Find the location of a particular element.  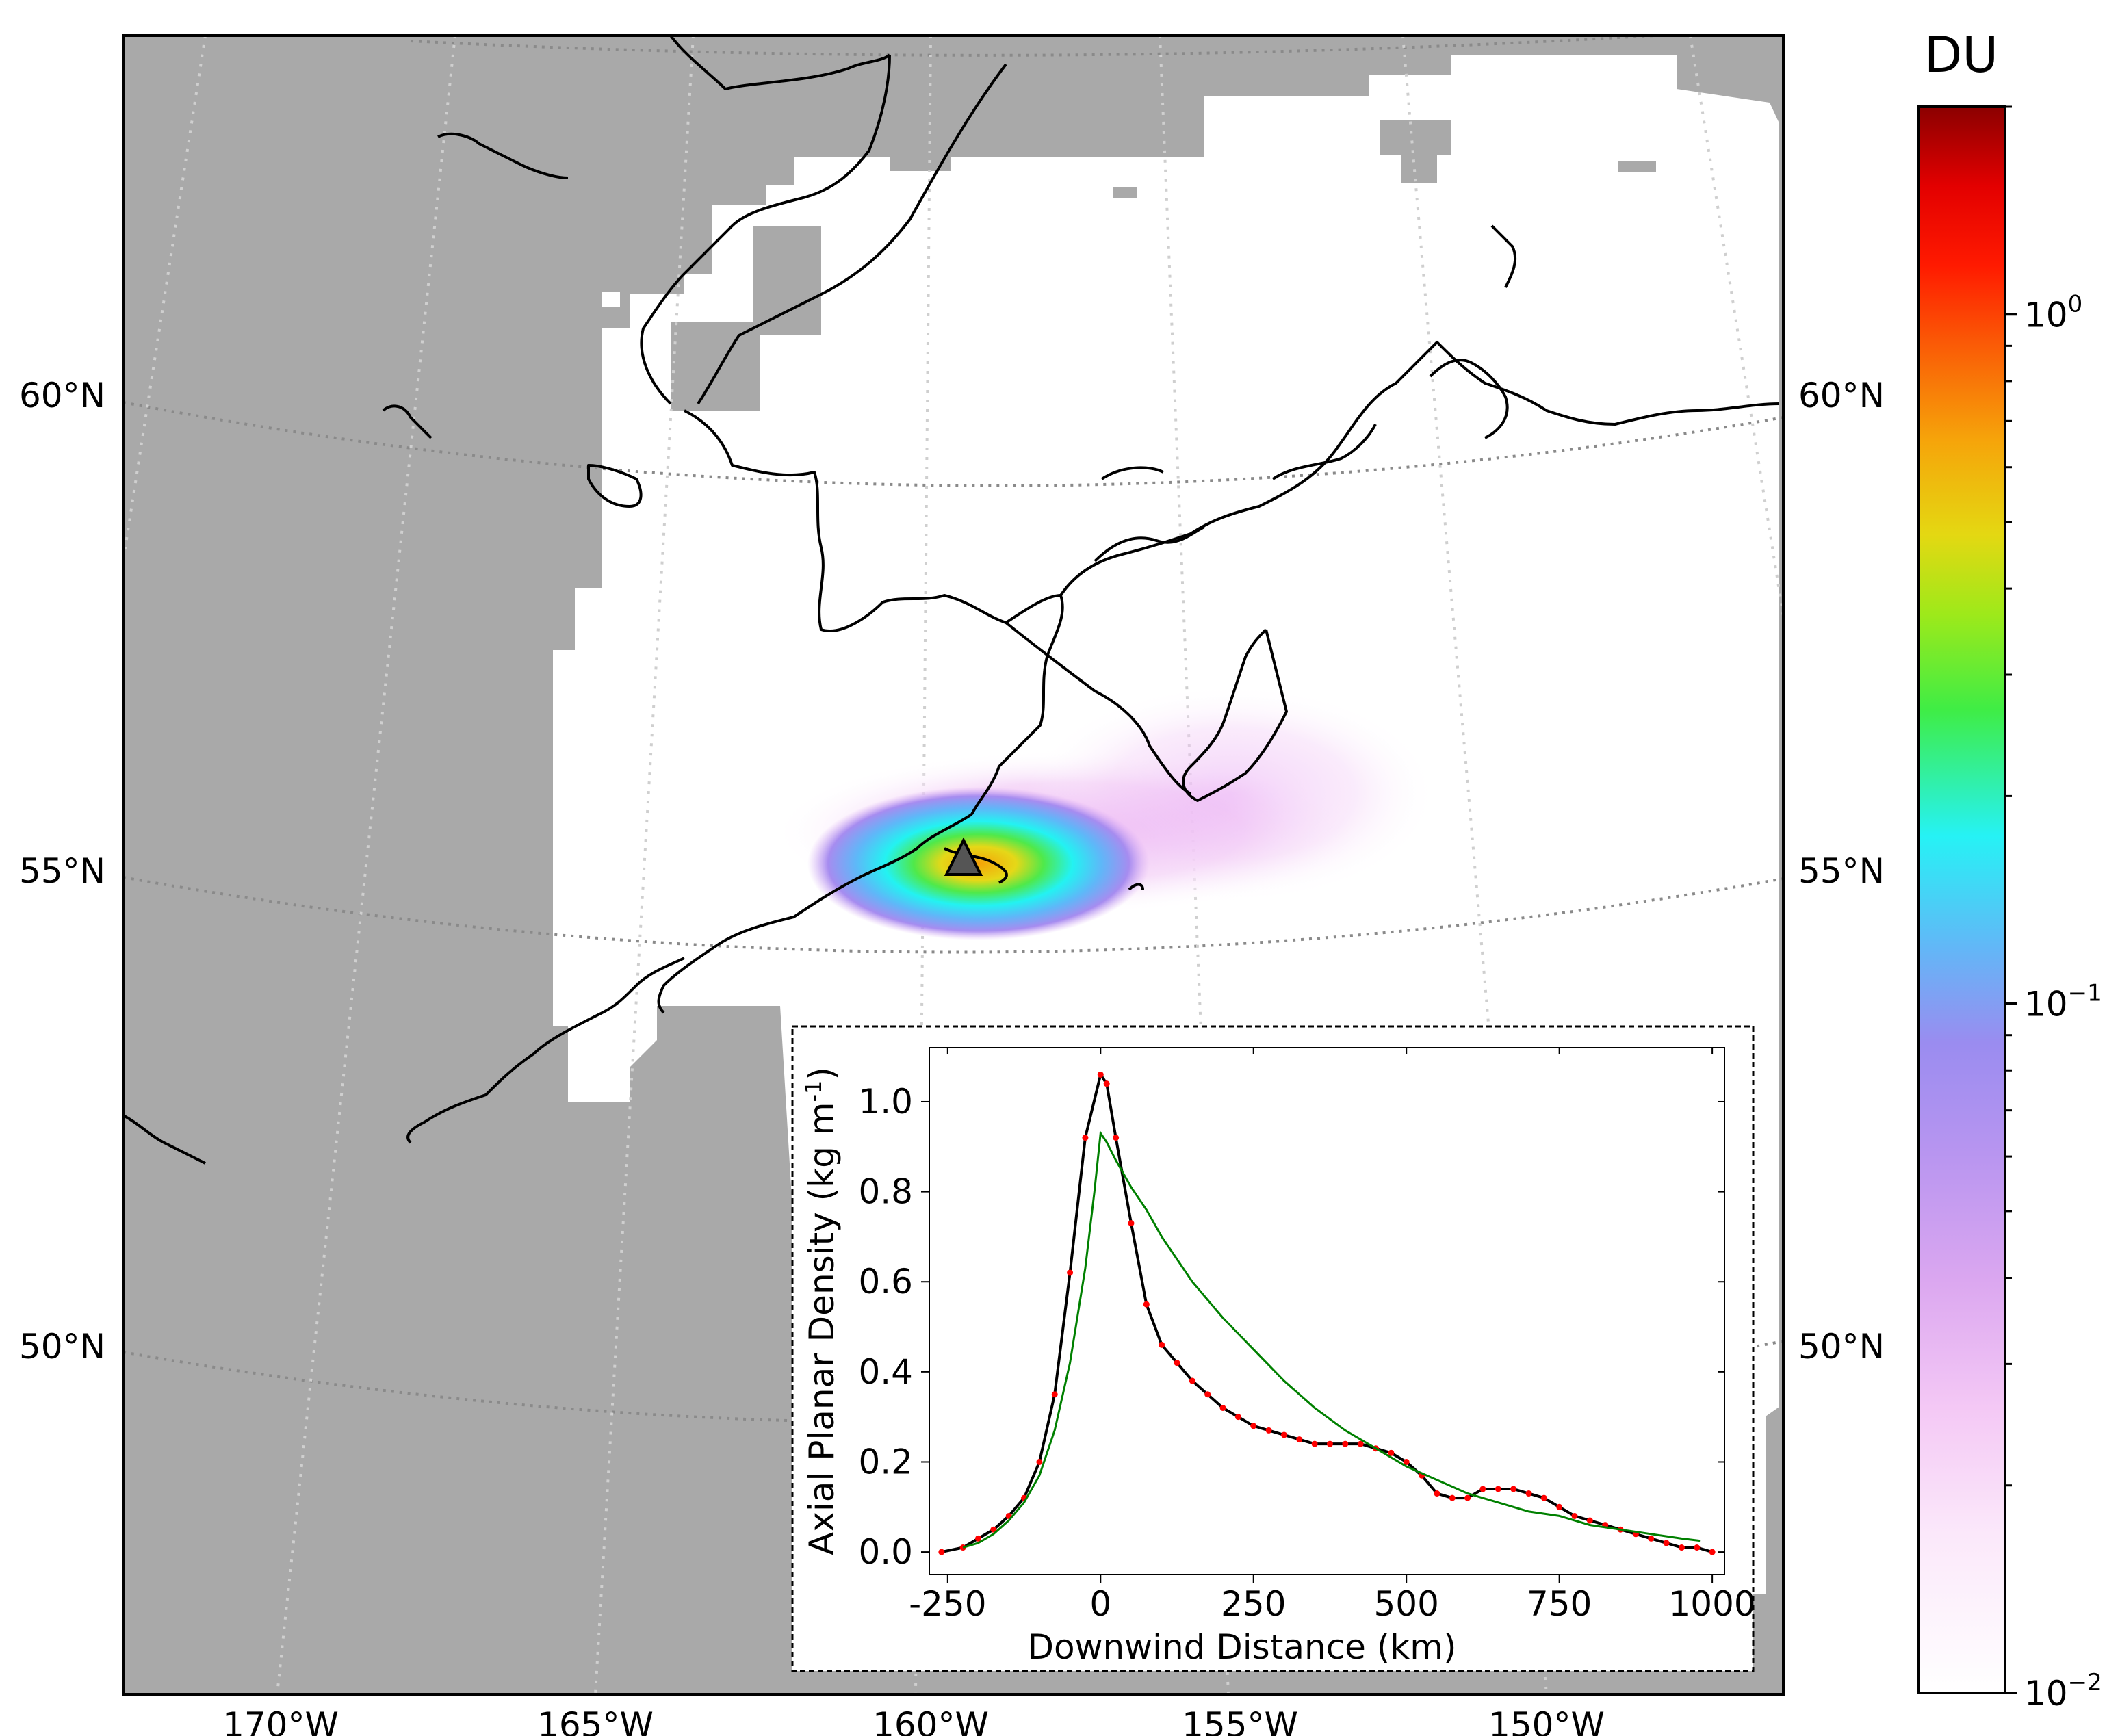

inset-plot-area is located at coordinates (1327, 1311).